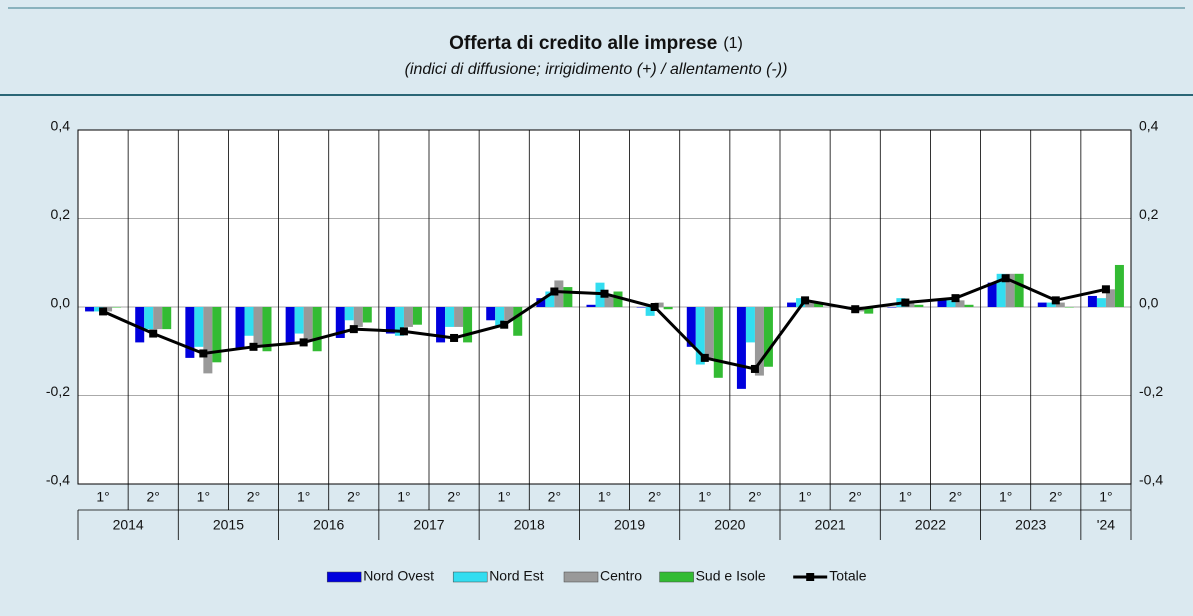 The image size is (1193, 616). I want to click on legend-label: Centro, so click(621, 576).